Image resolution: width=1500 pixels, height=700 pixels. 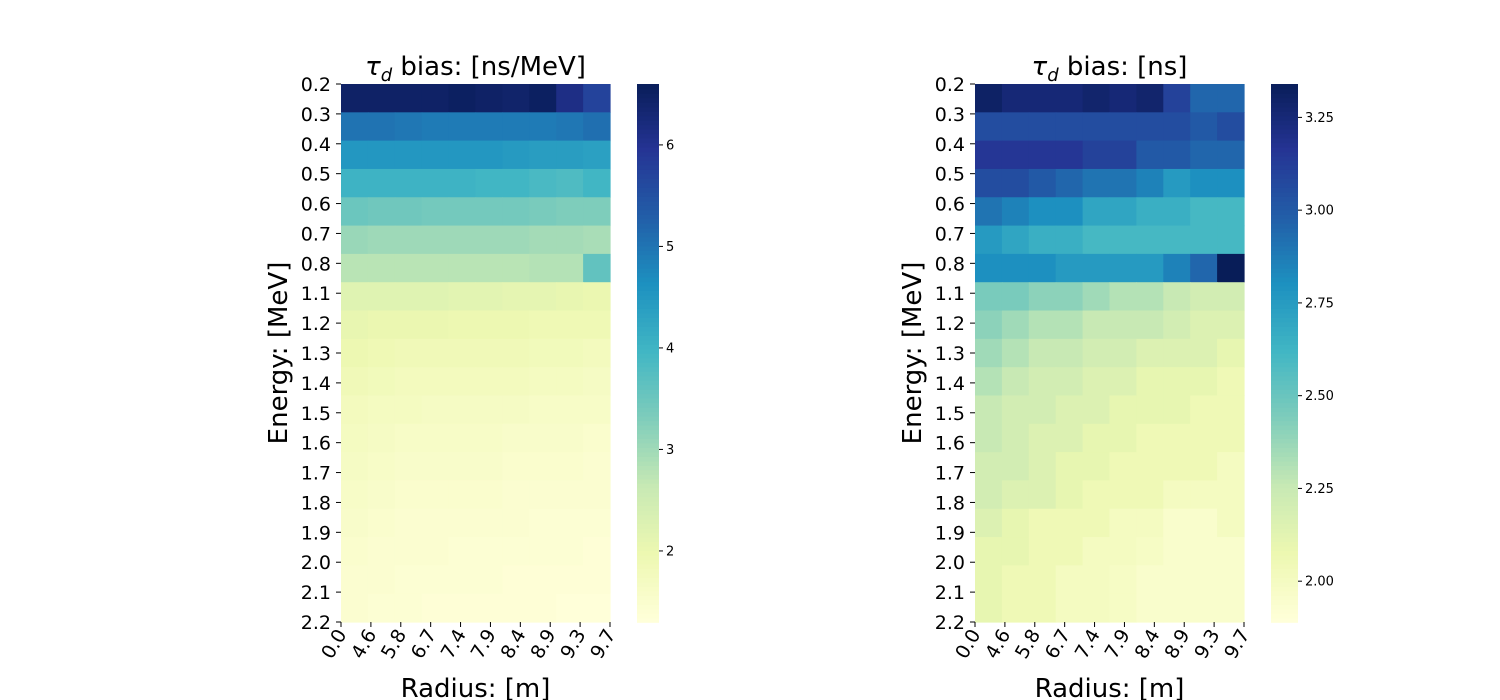 What do you see at coordinates (279, 353) in the screenshot?
I see `y-axis-label: Energy: [MeV]` at bounding box center [279, 353].